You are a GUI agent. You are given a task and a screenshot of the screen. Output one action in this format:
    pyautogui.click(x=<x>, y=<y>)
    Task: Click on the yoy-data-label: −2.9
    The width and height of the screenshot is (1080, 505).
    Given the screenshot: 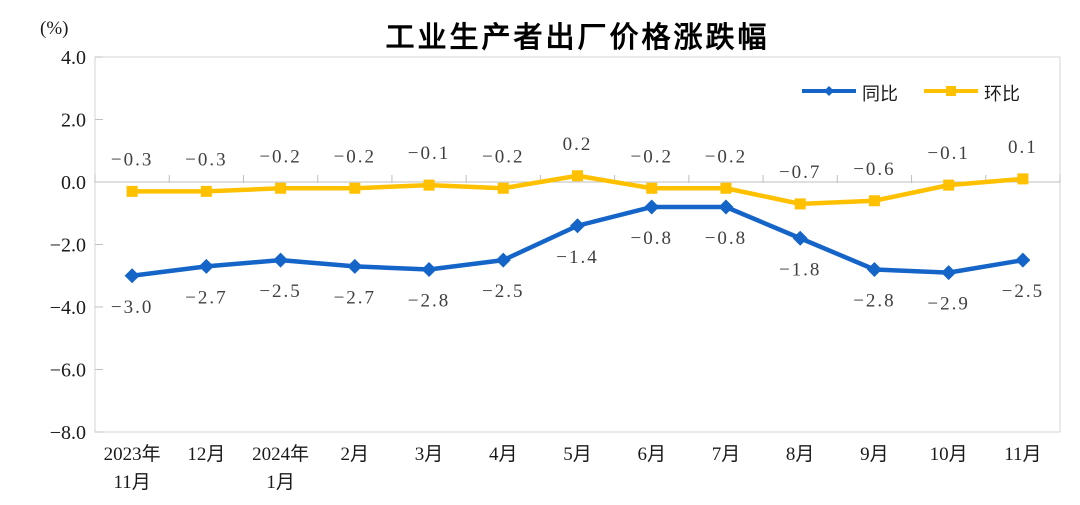 What is the action you would take?
    pyautogui.click(x=948, y=304)
    